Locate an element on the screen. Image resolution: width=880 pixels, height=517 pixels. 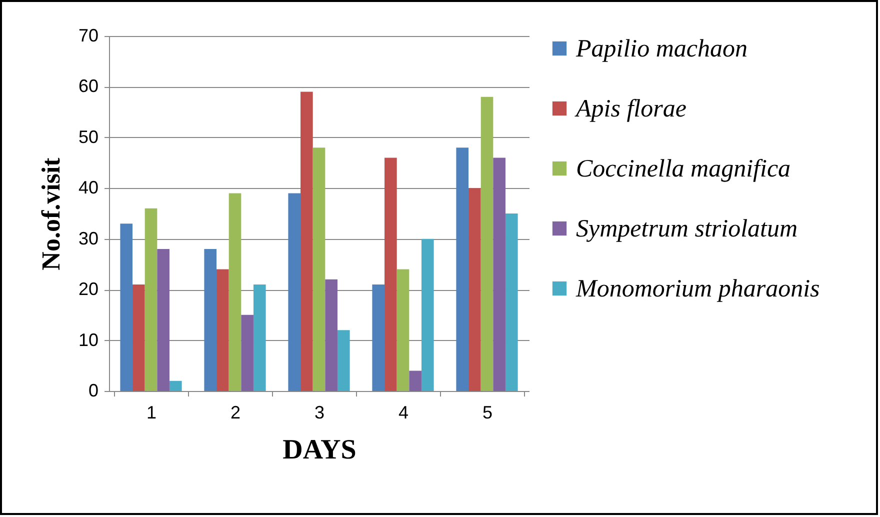
y-tick-label: 30 is located at coordinates (88, 238).